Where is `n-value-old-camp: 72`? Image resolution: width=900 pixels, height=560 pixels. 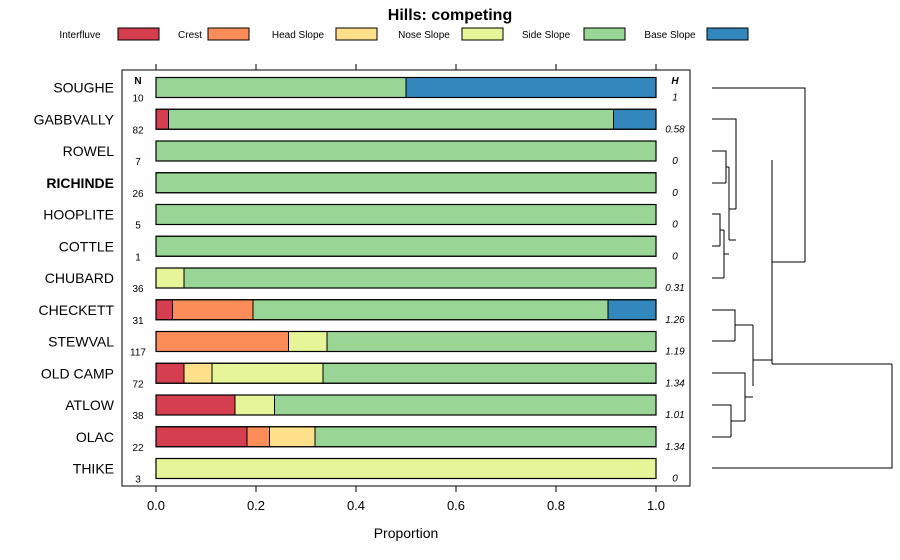 n-value-old-camp: 72 is located at coordinates (138, 384).